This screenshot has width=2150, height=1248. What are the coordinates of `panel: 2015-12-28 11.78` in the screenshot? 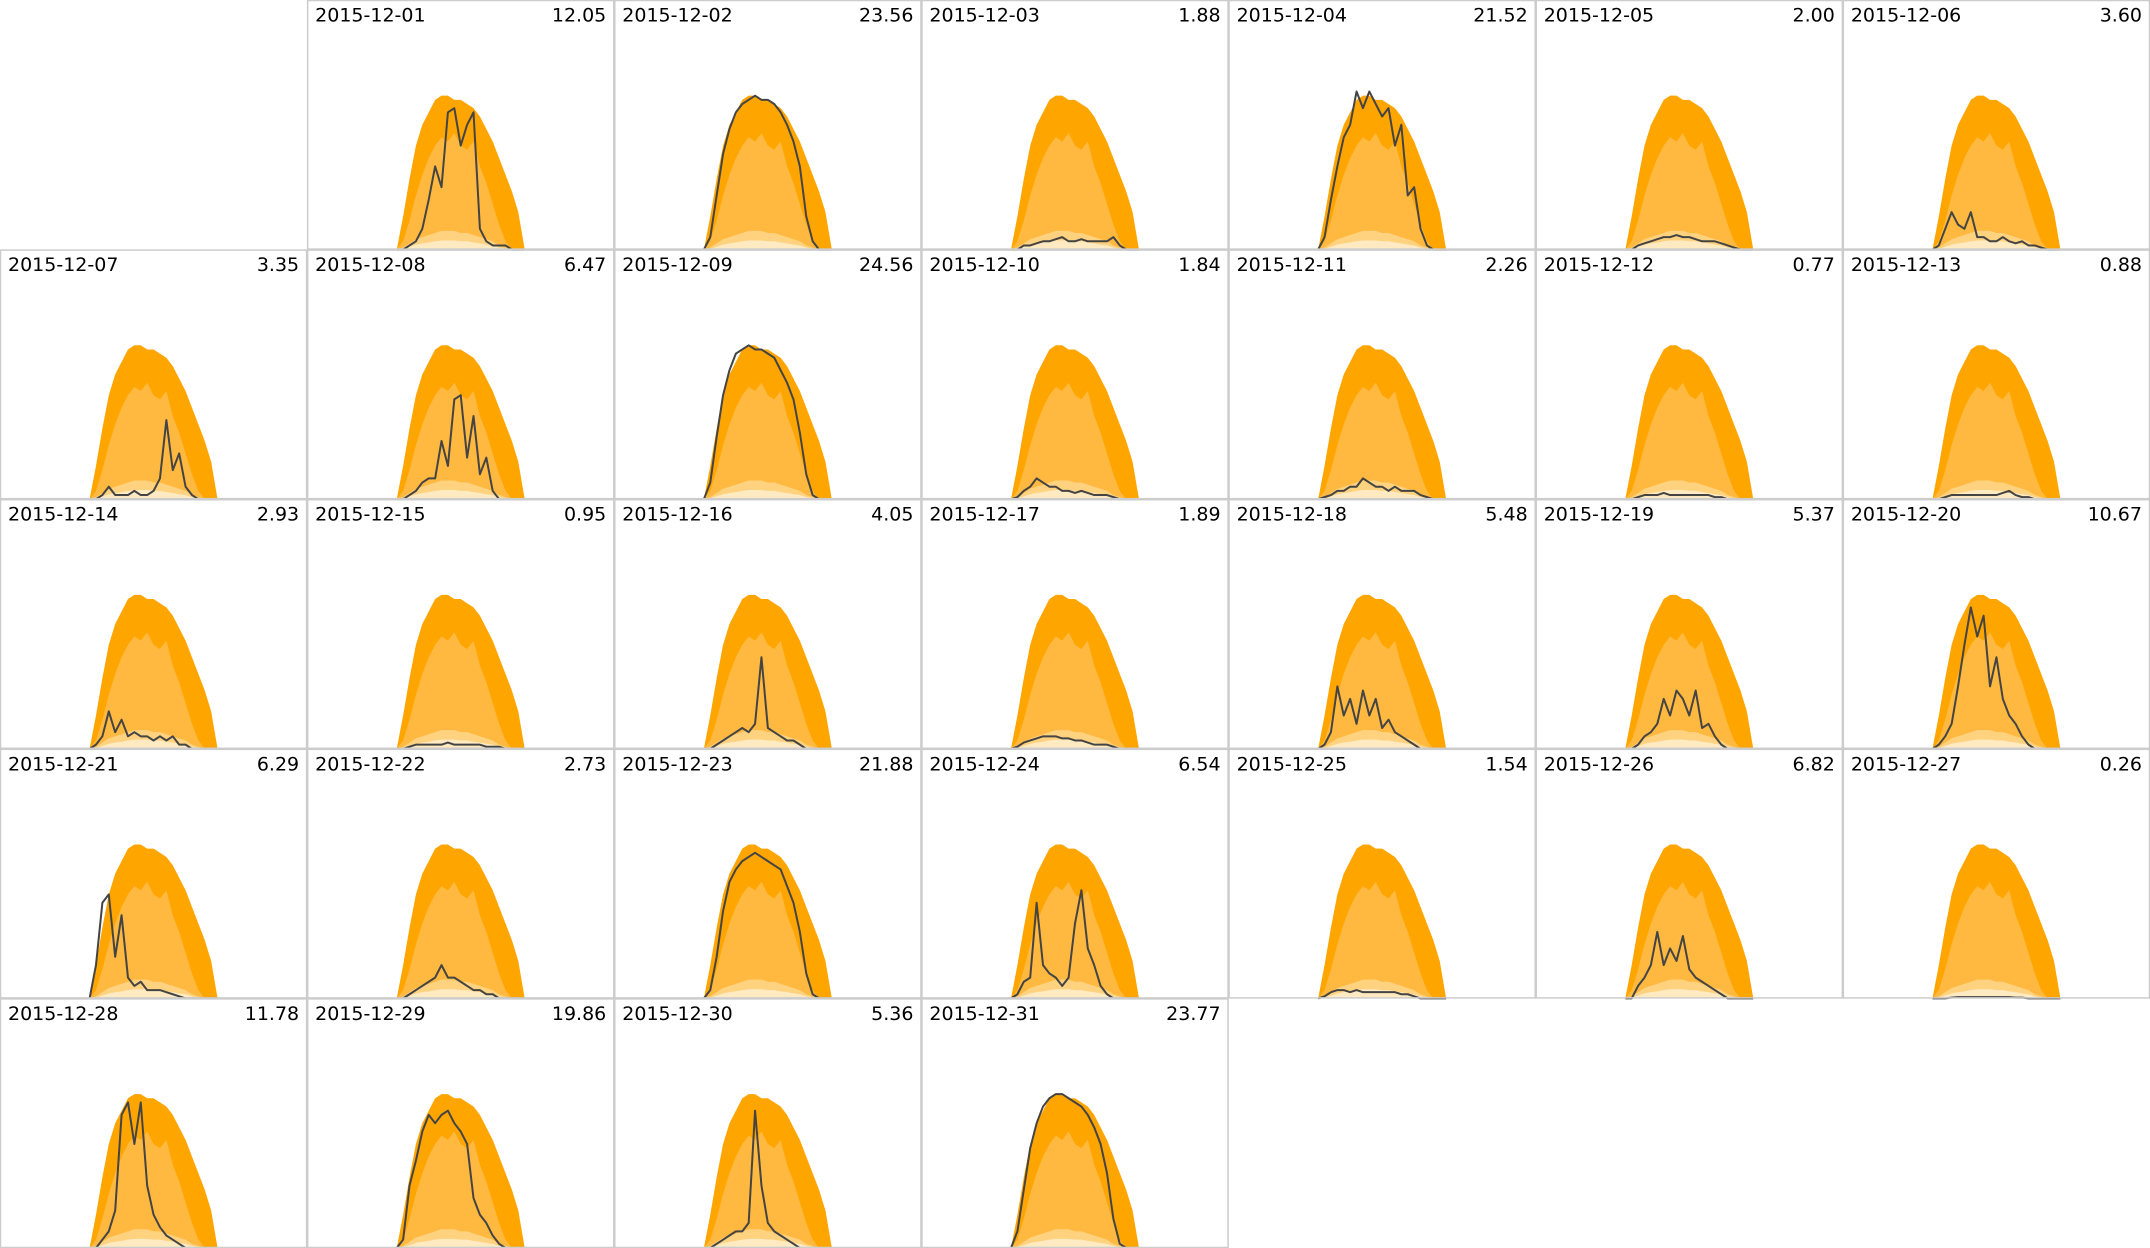 It's located at (154, 1123).